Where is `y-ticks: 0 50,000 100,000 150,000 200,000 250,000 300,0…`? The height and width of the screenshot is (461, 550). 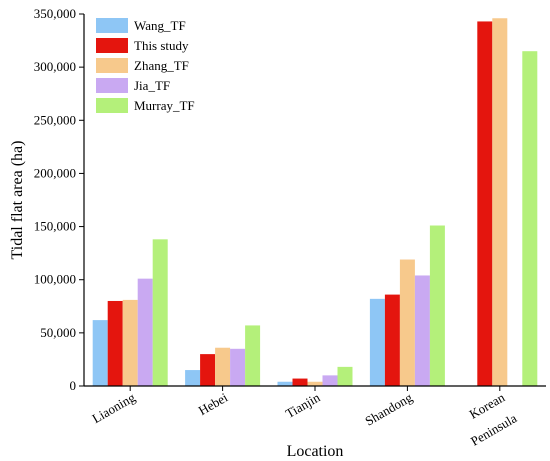 y-ticks: 0 50,000 100,000 150,000 200,000 250,000 300,0… is located at coordinates (59, 199).